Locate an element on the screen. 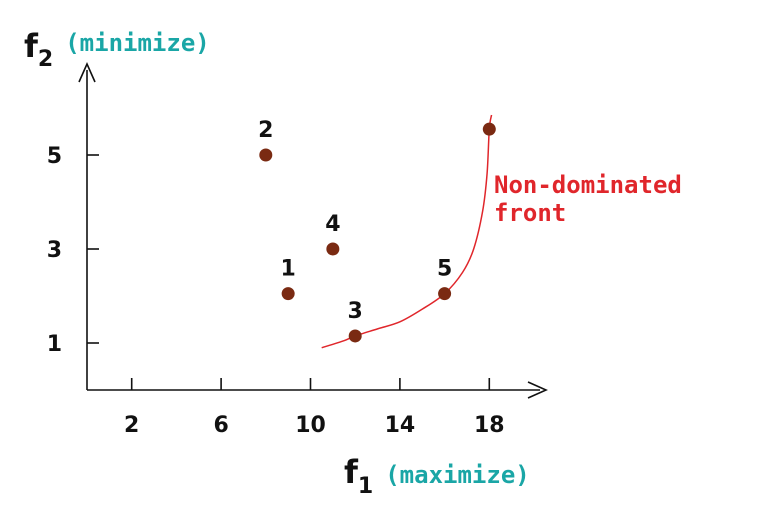 This screenshot has width=772, height=528. data-point-label: 5 is located at coordinates (444, 269).